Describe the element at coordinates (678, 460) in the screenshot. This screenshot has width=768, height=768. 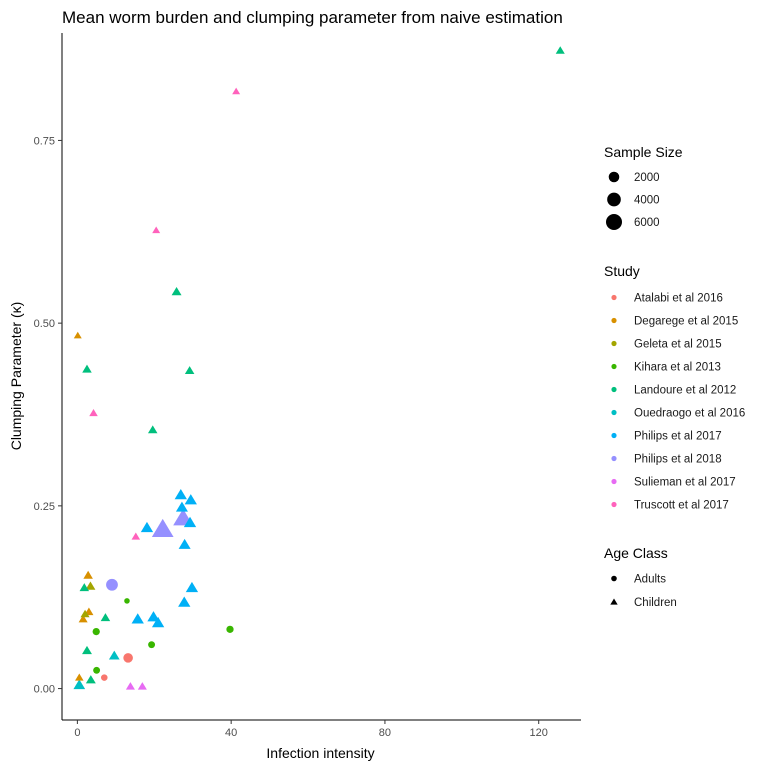
I see `study-legend-label: Philips et al 2018` at that location.